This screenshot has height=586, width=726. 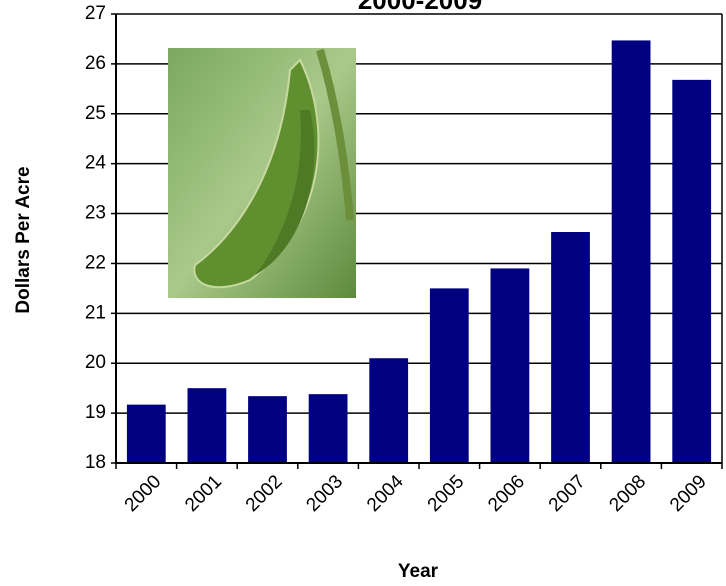 What do you see at coordinates (95, 113) in the screenshot?
I see `y-tick-label: 25` at bounding box center [95, 113].